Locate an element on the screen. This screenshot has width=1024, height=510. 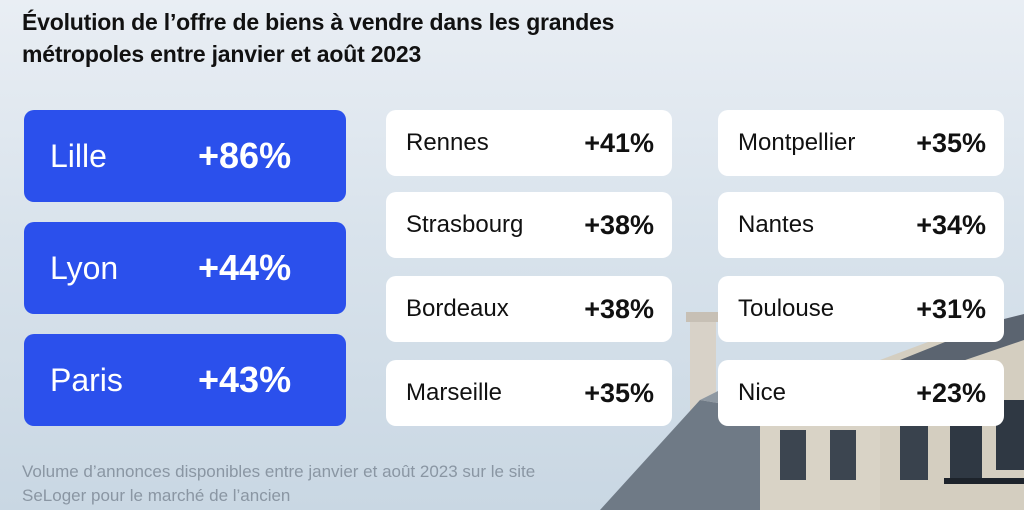
city-value: +23% is located at coordinates (951, 392).